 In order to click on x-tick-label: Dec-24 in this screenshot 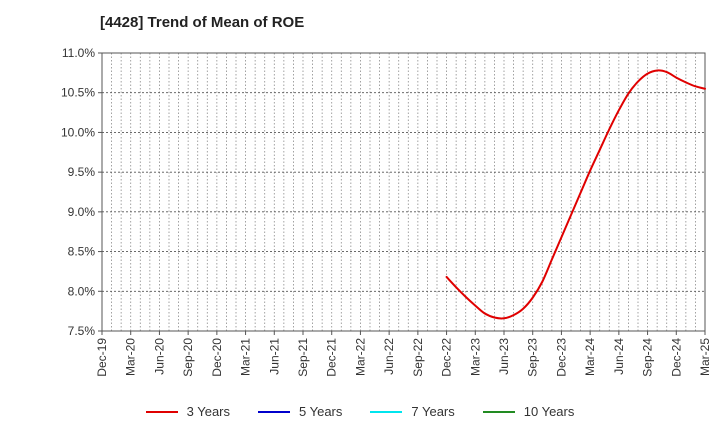, I will do `click(676, 357)`.